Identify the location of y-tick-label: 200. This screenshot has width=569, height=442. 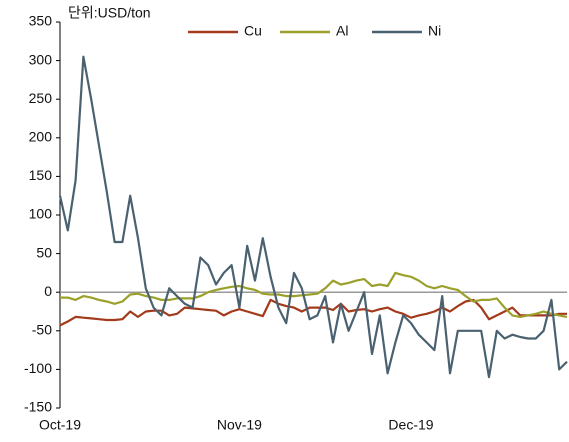
(41, 137).